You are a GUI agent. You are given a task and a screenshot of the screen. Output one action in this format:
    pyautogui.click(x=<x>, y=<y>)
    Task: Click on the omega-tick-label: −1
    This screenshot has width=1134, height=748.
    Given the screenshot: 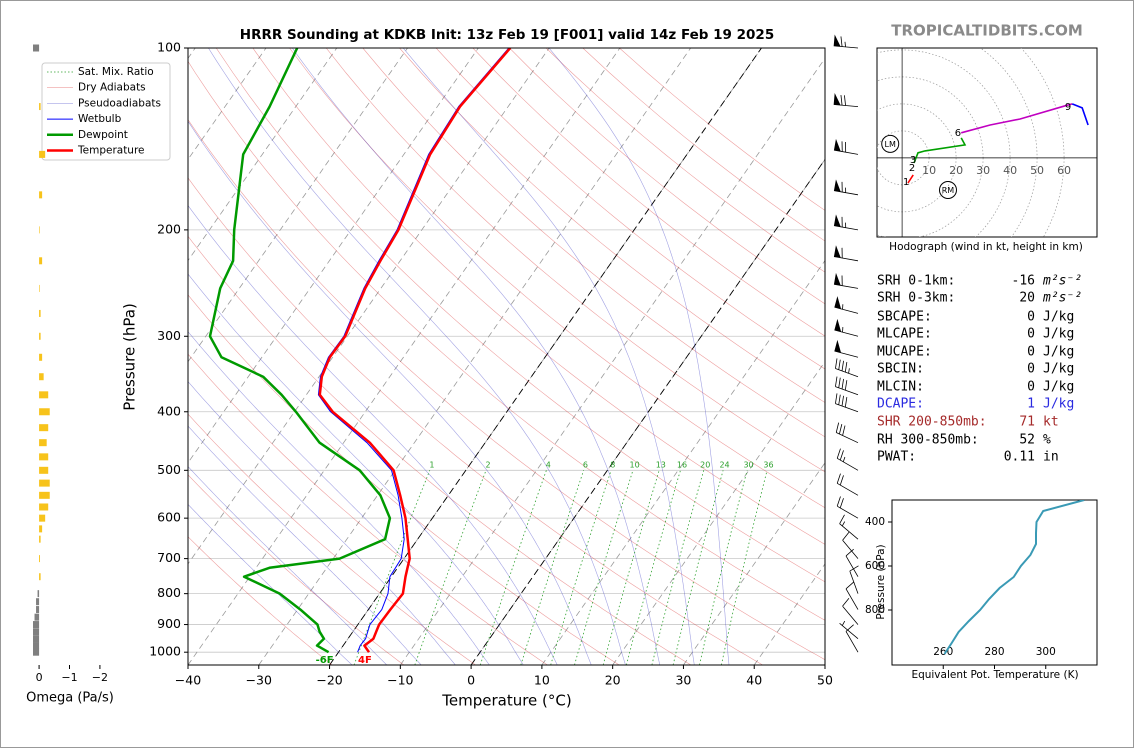 What is the action you would take?
    pyautogui.click(x=69, y=677)
    